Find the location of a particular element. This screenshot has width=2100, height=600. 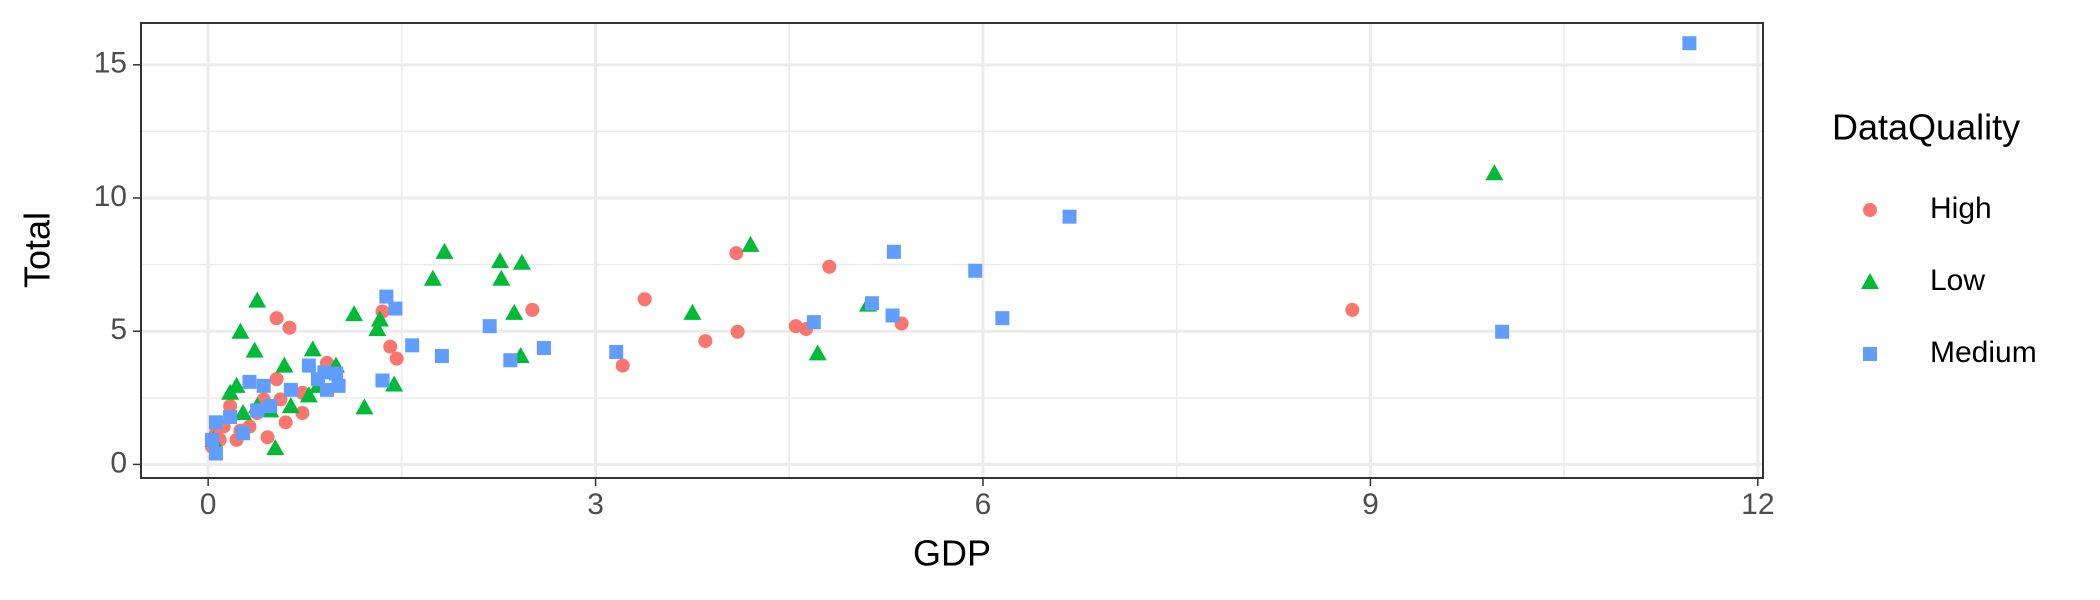

x-tick-label: 12 is located at coordinates (1757, 504).